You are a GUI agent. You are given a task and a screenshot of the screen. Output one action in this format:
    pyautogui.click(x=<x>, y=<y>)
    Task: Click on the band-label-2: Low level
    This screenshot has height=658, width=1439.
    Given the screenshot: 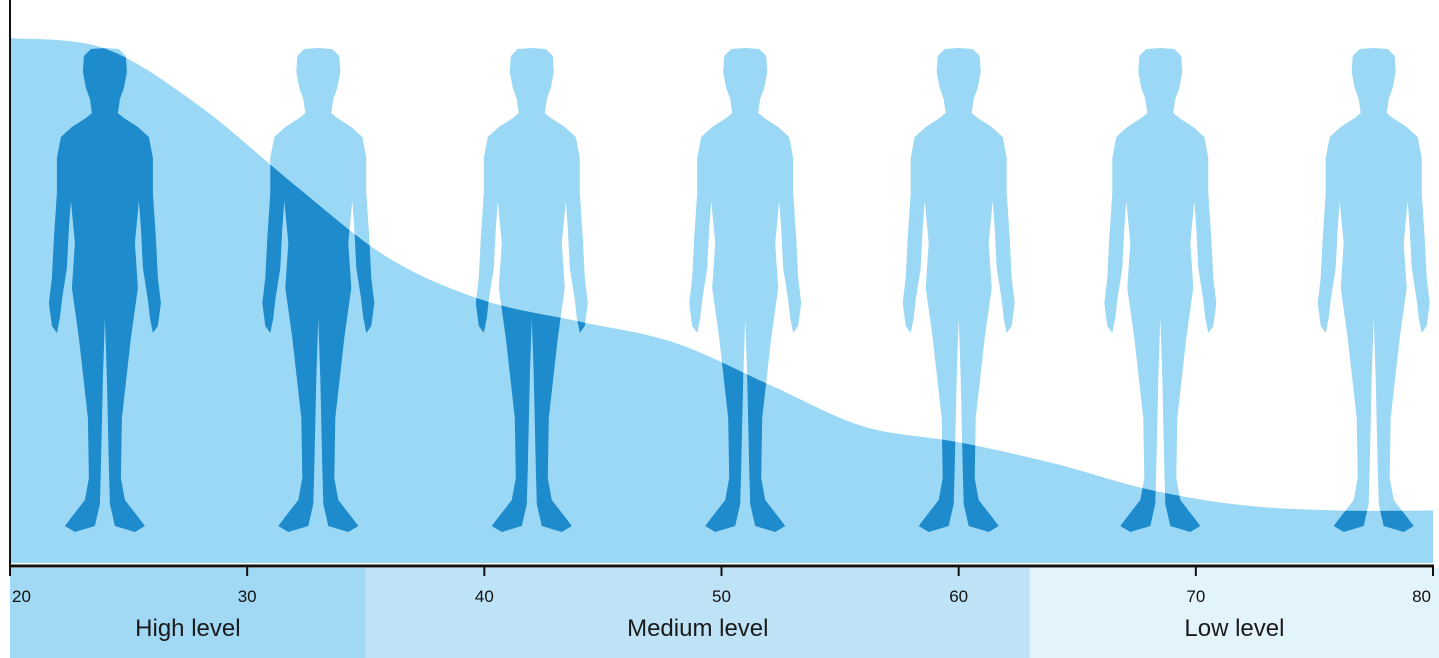 What is the action you would take?
    pyautogui.click(x=1234, y=628)
    